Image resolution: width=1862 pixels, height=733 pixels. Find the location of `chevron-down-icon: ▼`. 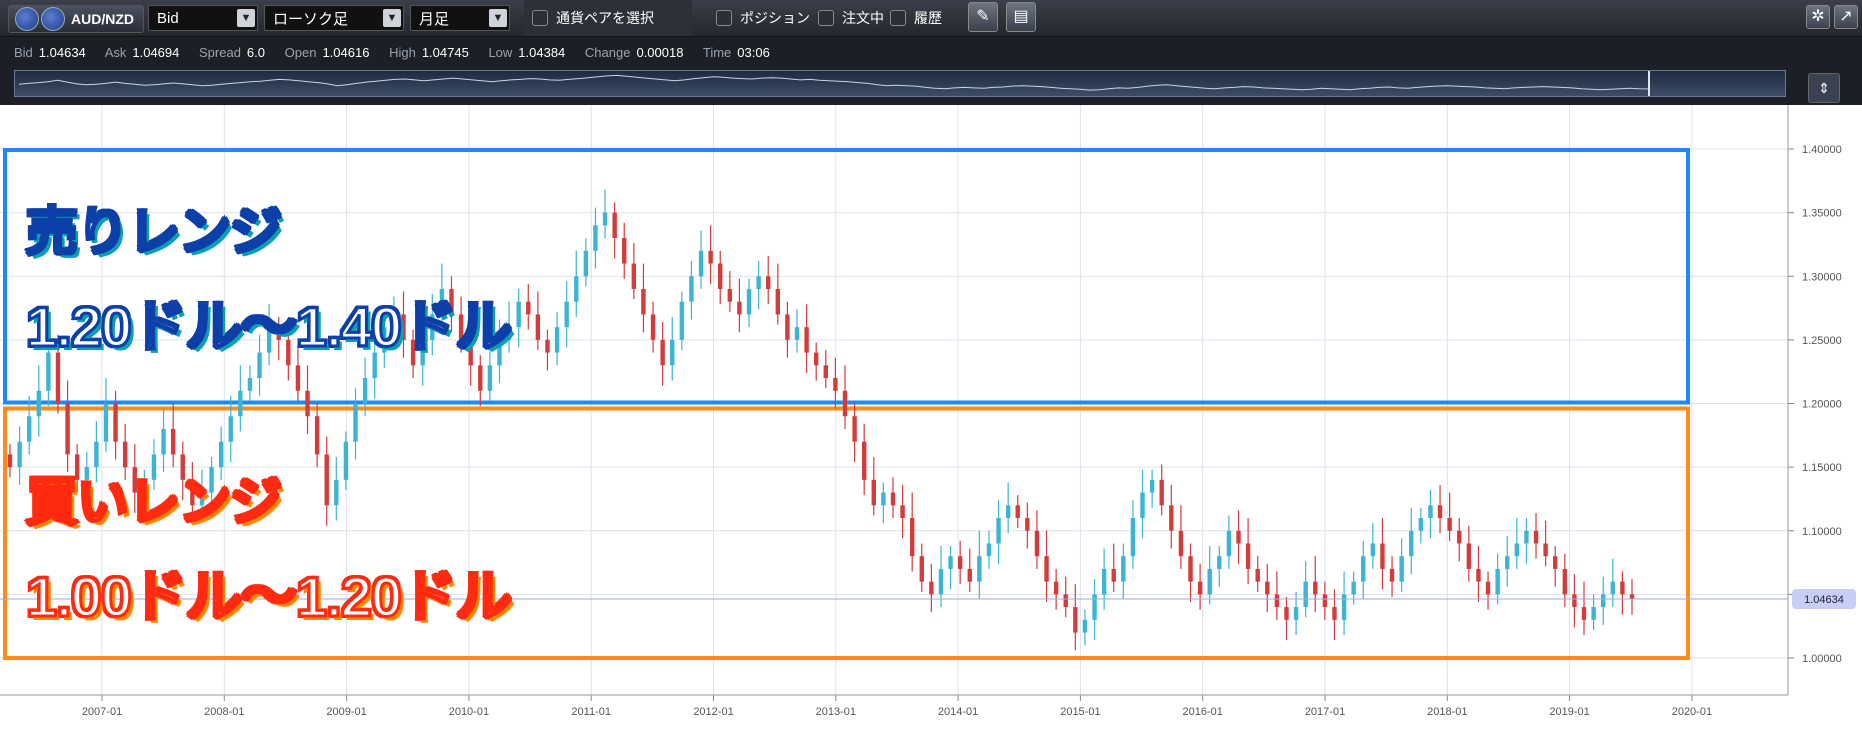

chevron-down-icon: ▼ is located at coordinates (392, 18).